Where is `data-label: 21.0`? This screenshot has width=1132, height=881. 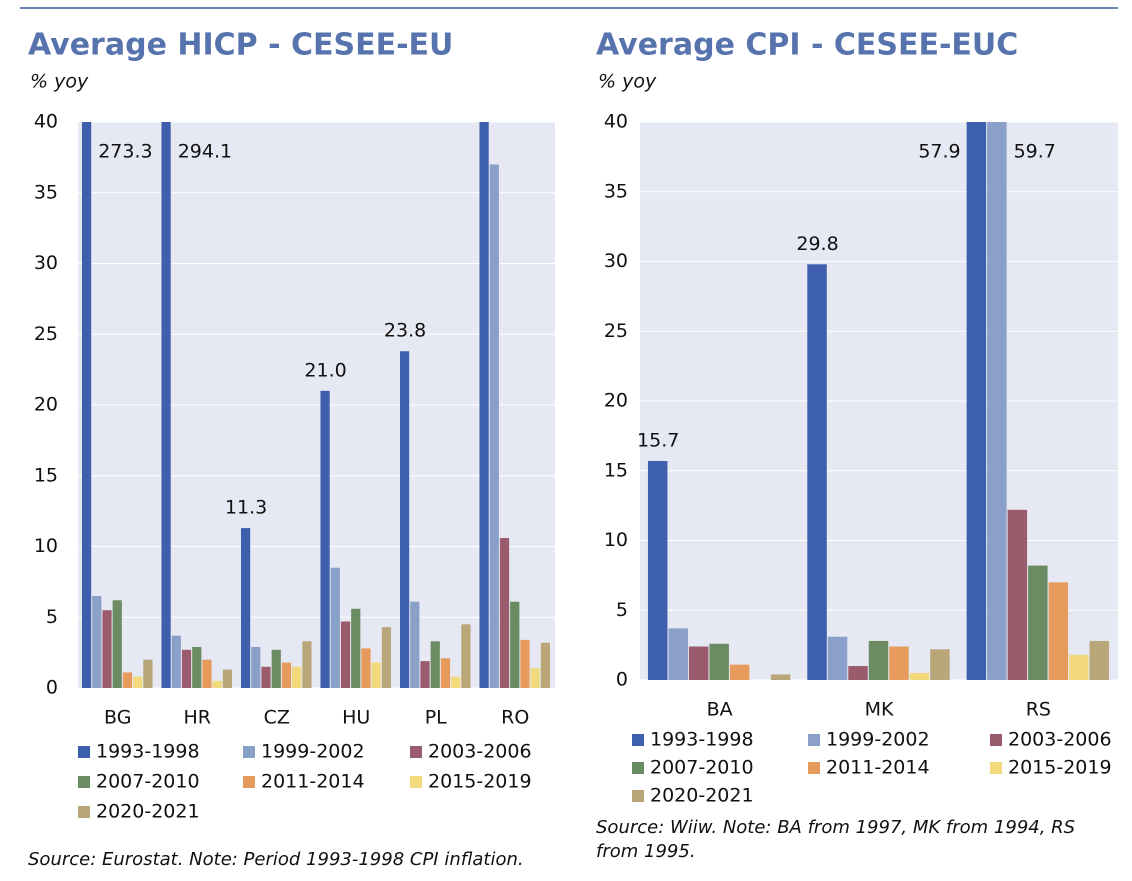
data-label: 21.0 is located at coordinates (325, 370).